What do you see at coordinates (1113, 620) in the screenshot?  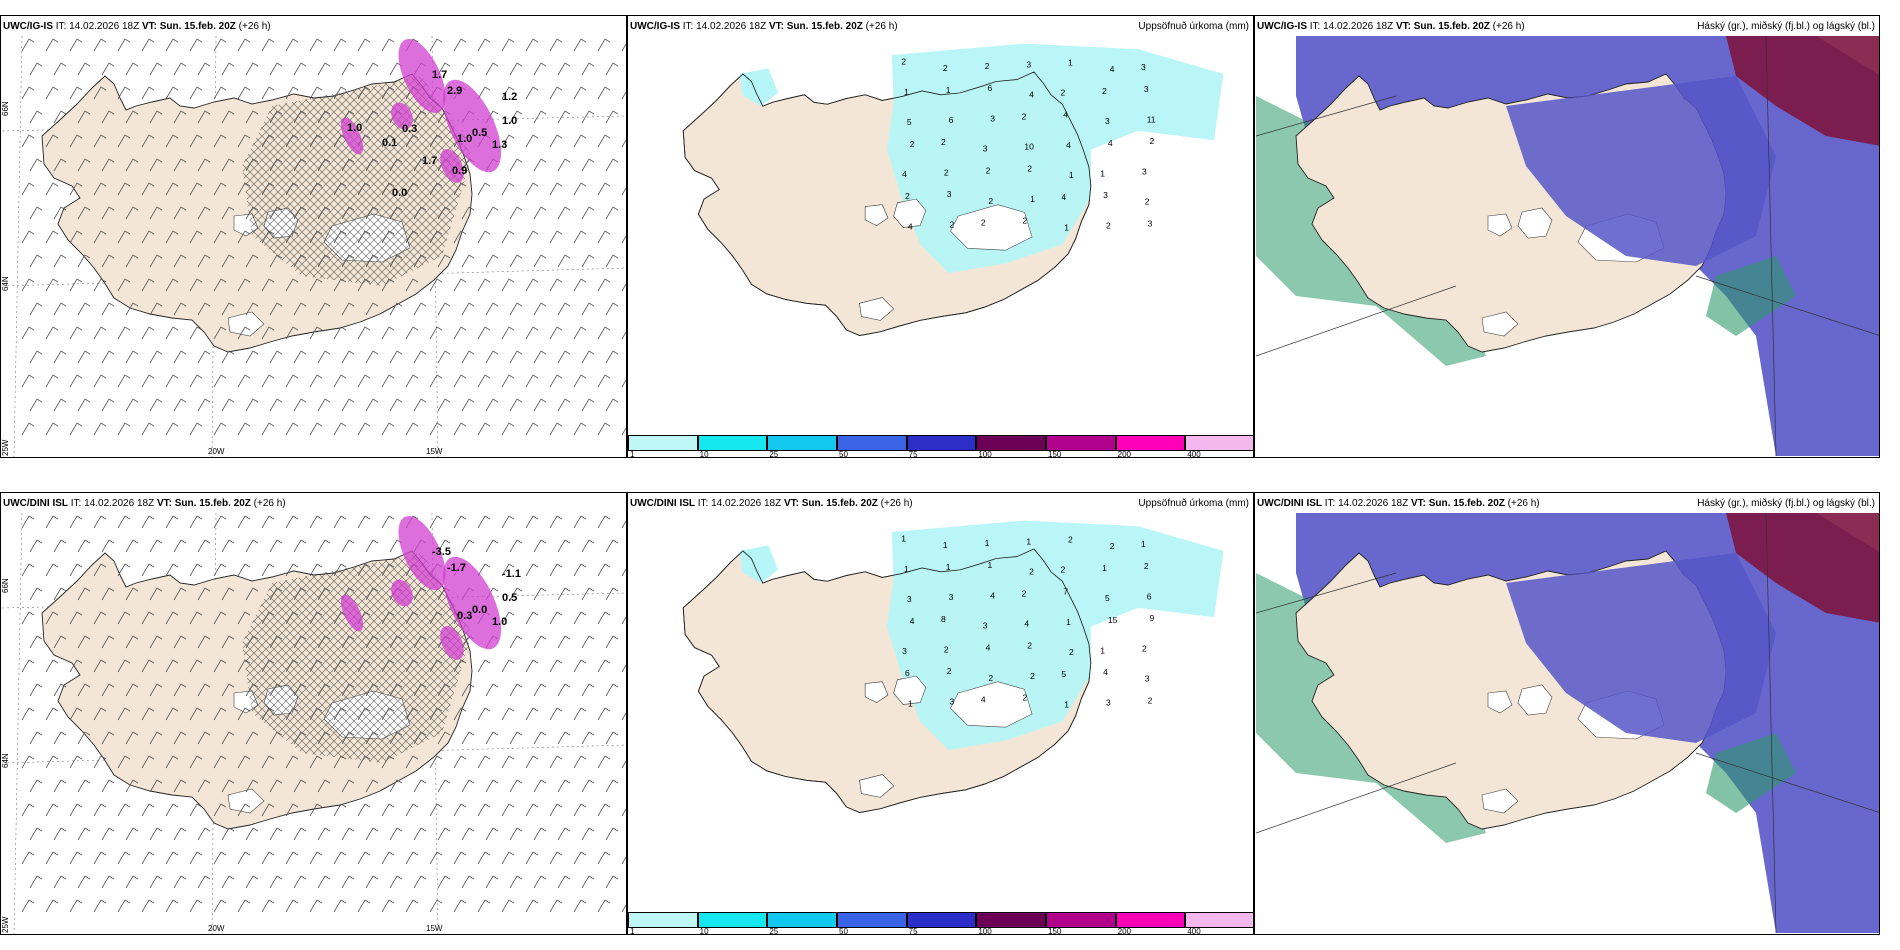 I see `precip-value: 15` at bounding box center [1113, 620].